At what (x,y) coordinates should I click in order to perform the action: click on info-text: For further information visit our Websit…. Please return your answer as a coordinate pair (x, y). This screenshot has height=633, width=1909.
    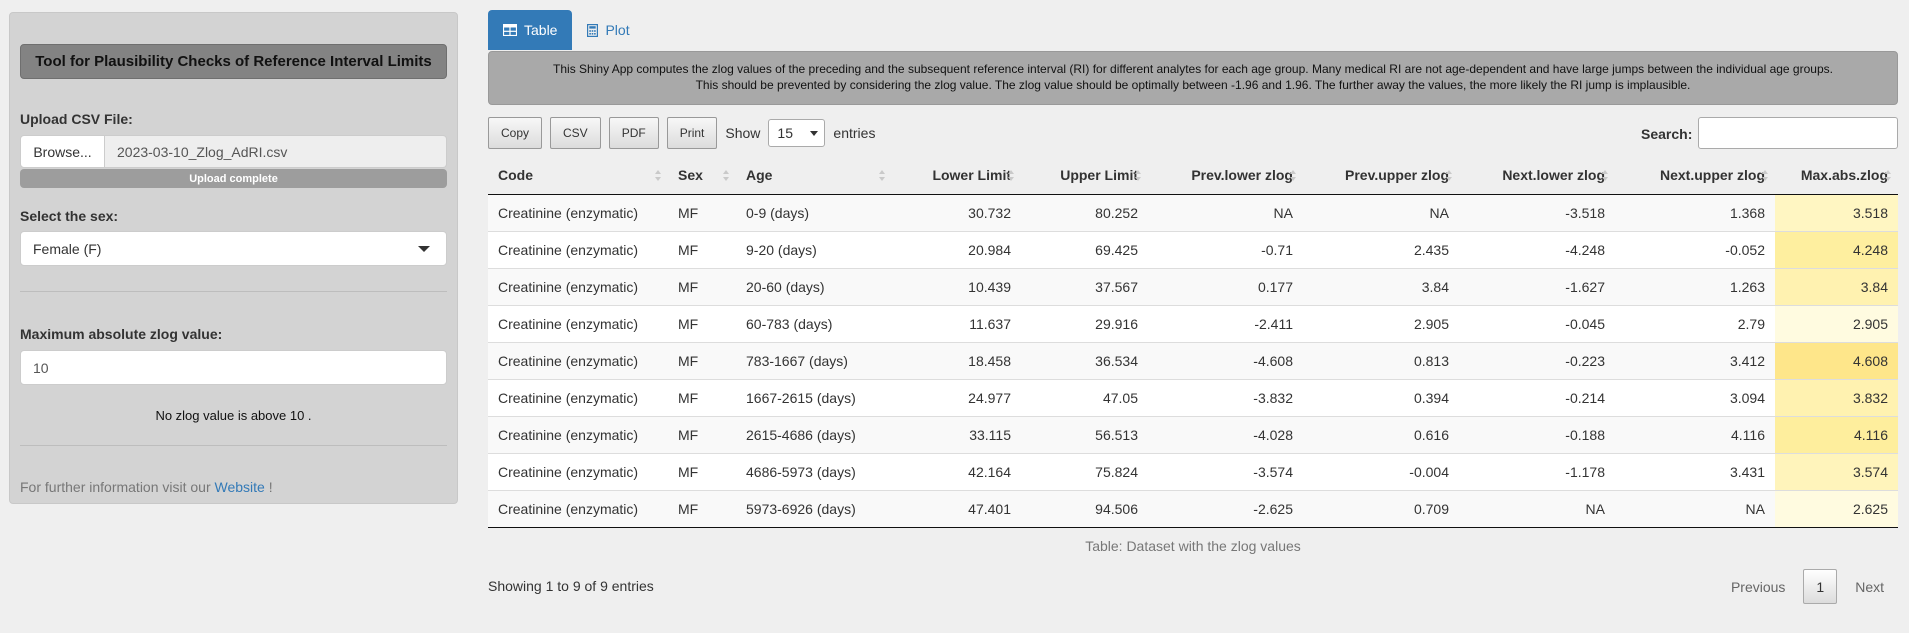
    Looking at the image, I should click on (146, 487).